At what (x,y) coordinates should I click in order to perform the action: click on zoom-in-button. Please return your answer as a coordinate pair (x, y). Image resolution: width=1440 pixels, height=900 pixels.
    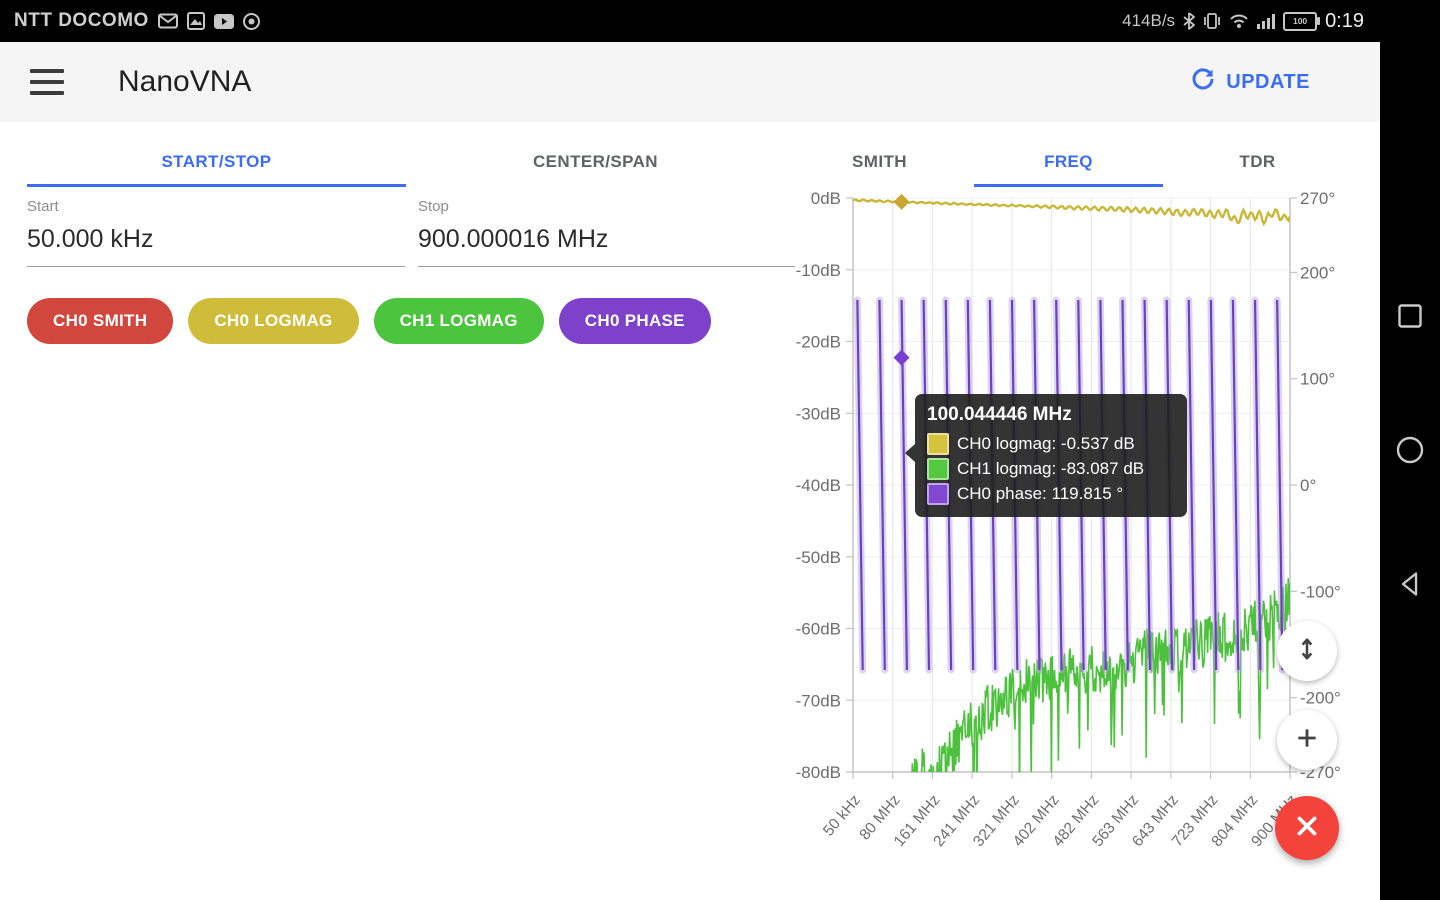
    Looking at the image, I should click on (1307, 740).